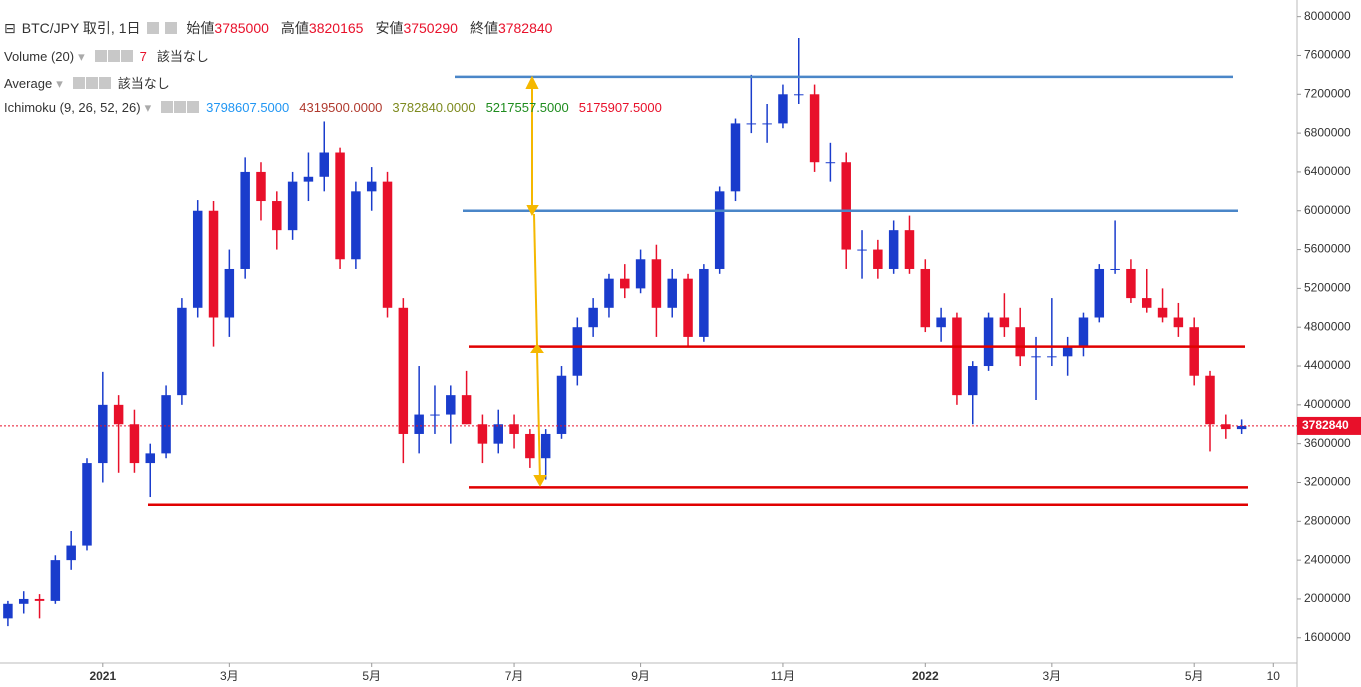  I want to click on ohlc-value: 3820165, so click(336, 28).